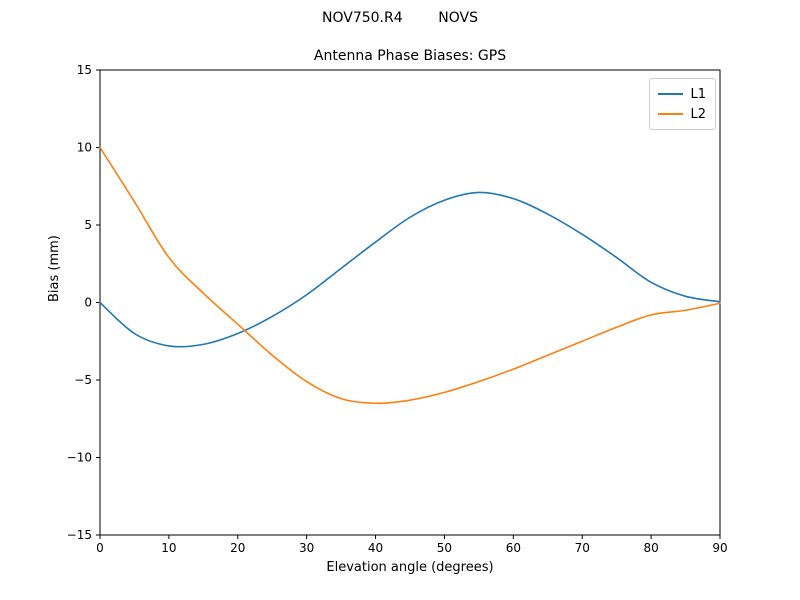 The height and width of the screenshot is (600, 800). Describe the element at coordinates (671, 114) in the screenshot. I see `l2-line-swatch` at that location.